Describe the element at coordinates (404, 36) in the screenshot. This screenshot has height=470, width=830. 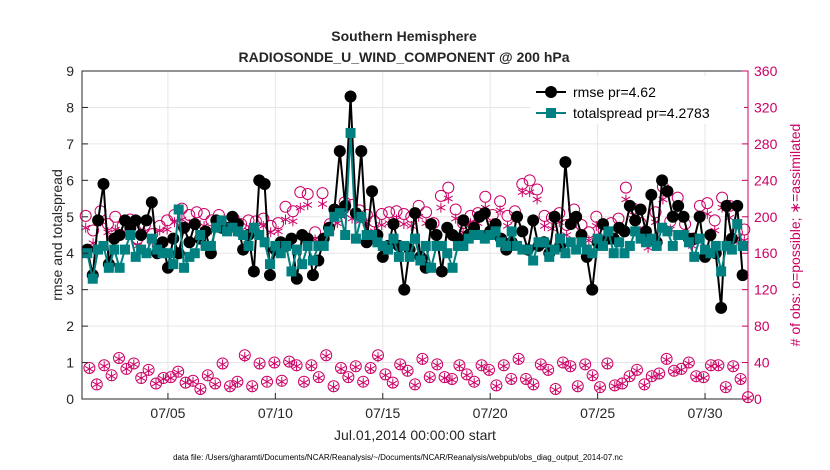
I see `chart-title-line-1: Southern Hemisphere` at that location.